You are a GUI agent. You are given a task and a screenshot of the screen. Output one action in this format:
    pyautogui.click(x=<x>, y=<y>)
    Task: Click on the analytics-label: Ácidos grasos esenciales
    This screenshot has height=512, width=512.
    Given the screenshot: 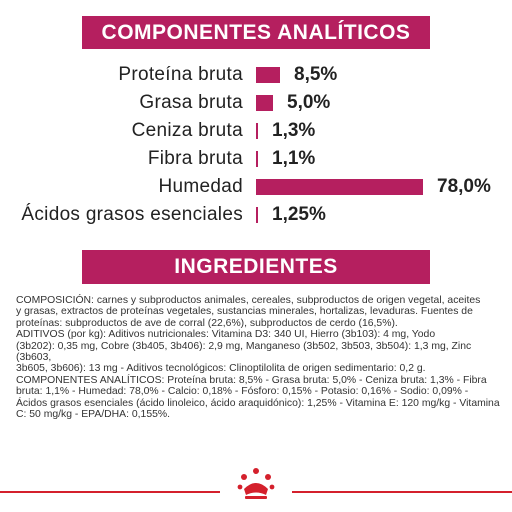 What is the action you would take?
    pyautogui.click(x=132, y=214)
    